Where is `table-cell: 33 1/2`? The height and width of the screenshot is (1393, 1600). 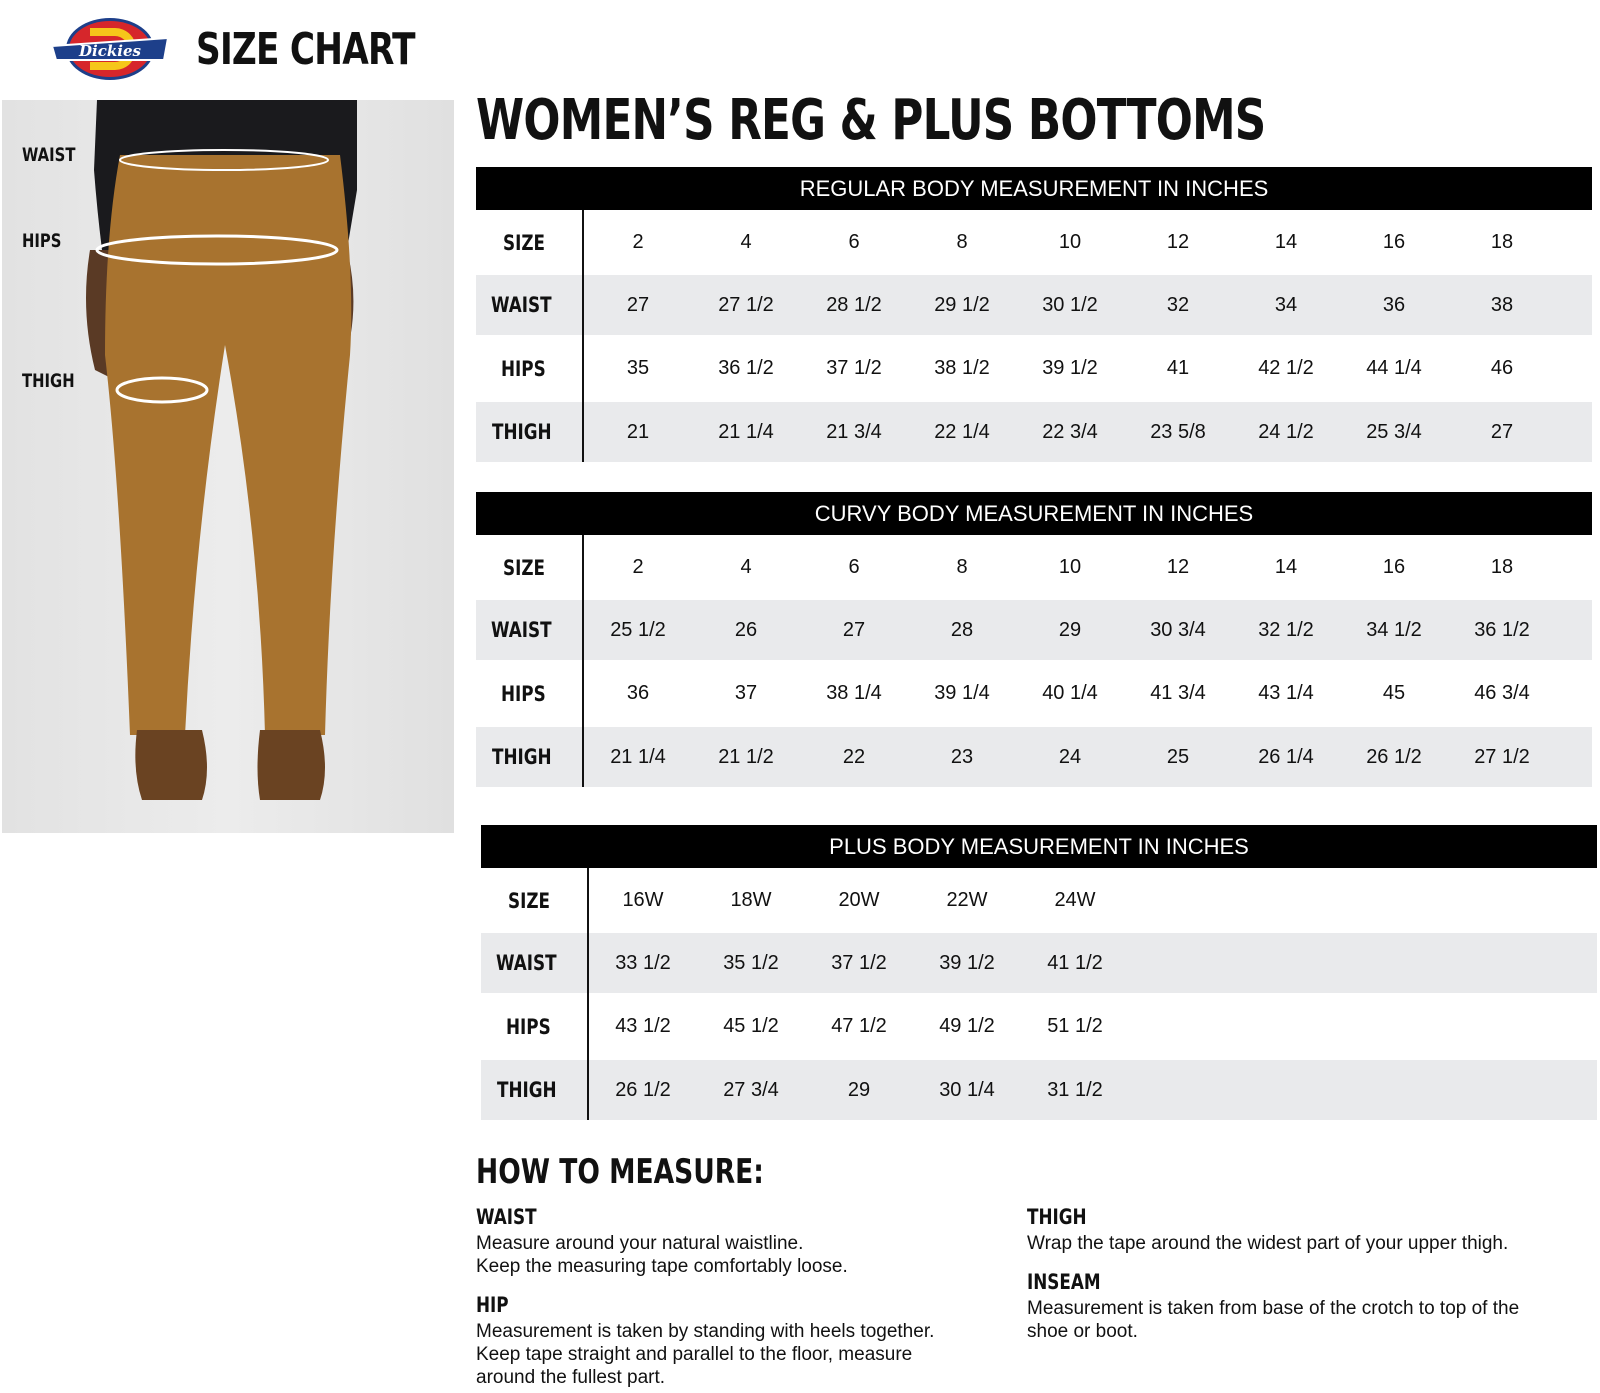 table-cell: 33 1/2 is located at coordinates (643, 962).